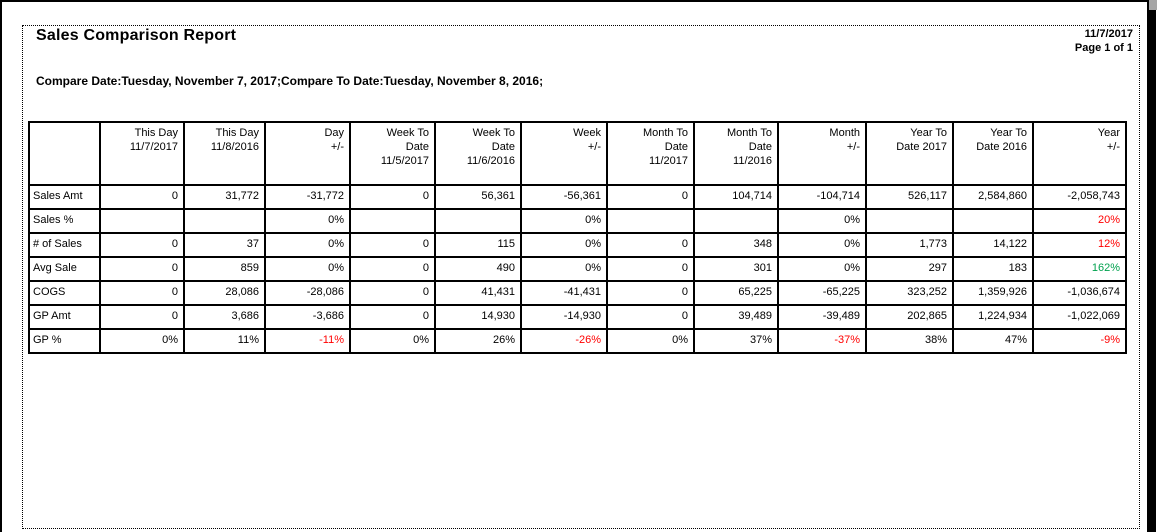 The width and height of the screenshot is (1157, 532). Describe the element at coordinates (909, 293) in the screenshot. I see `table-cell: 323,252` at that location.